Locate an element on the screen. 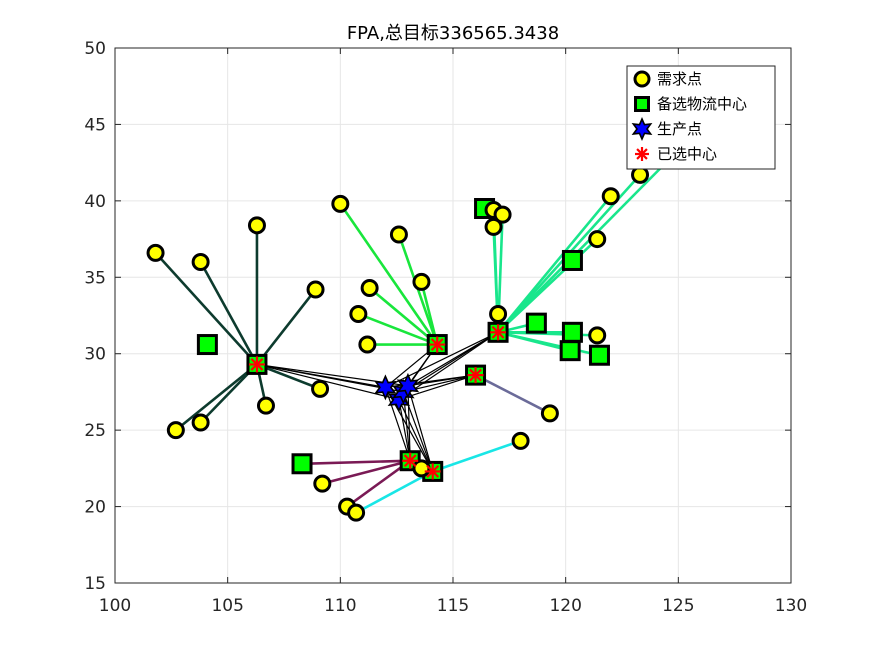 The image size is (875, 656). y-tick-label: 45 is located at coordinates (95, 125).